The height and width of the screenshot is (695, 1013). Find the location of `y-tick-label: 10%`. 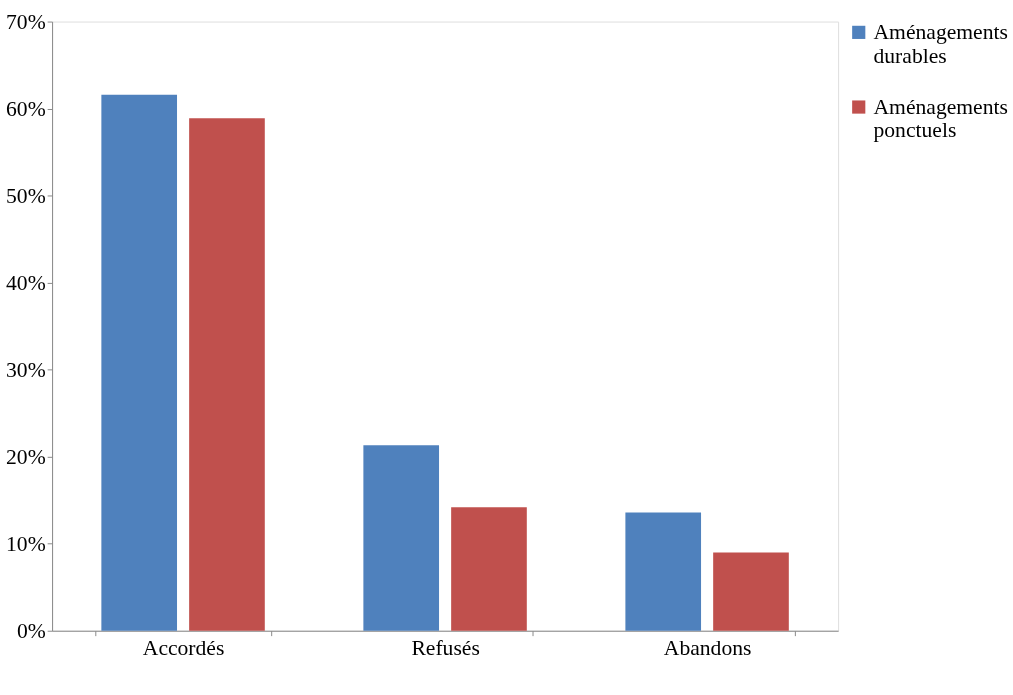

y-tick-label: 10% is located at coordinates (26, 544).